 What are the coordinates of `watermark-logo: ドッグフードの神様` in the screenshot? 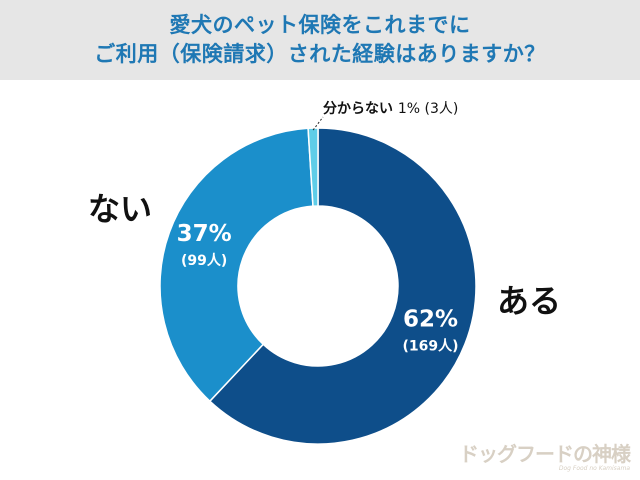 It's located at (545, 454).